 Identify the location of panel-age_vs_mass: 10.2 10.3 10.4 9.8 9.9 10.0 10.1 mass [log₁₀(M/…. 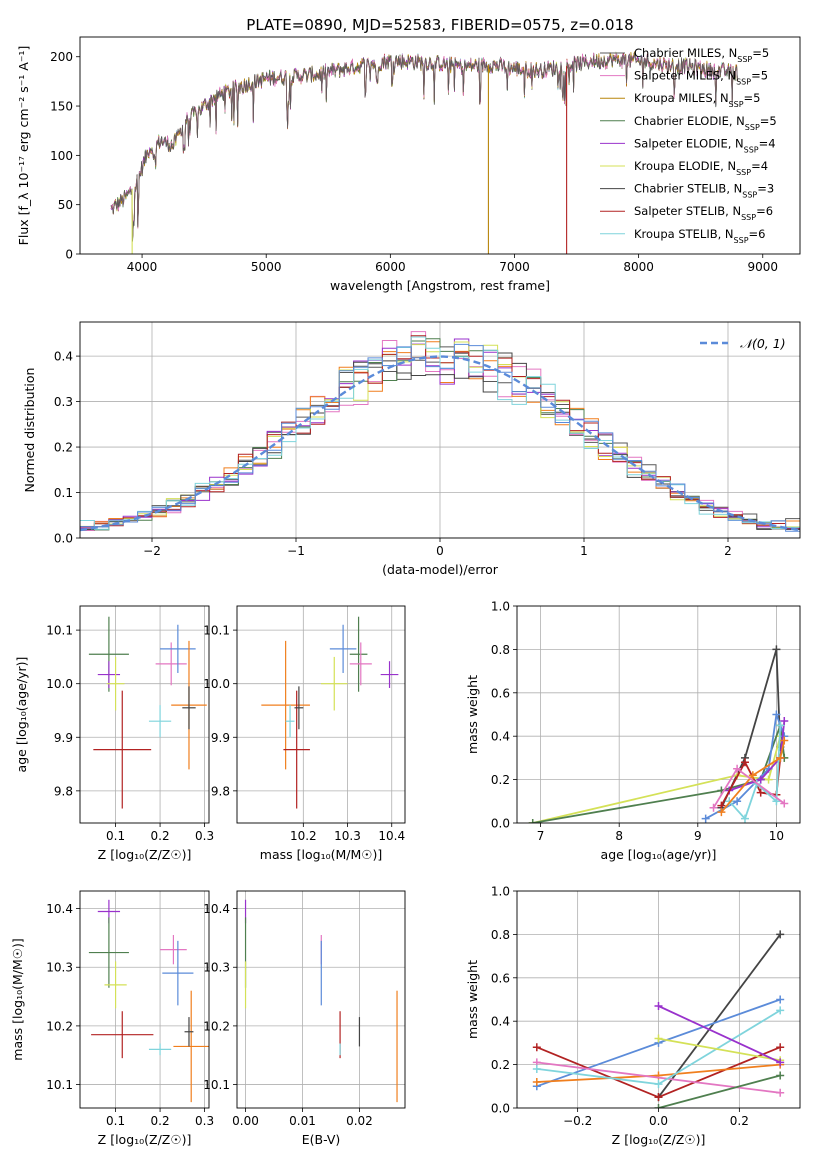
(304, 733).